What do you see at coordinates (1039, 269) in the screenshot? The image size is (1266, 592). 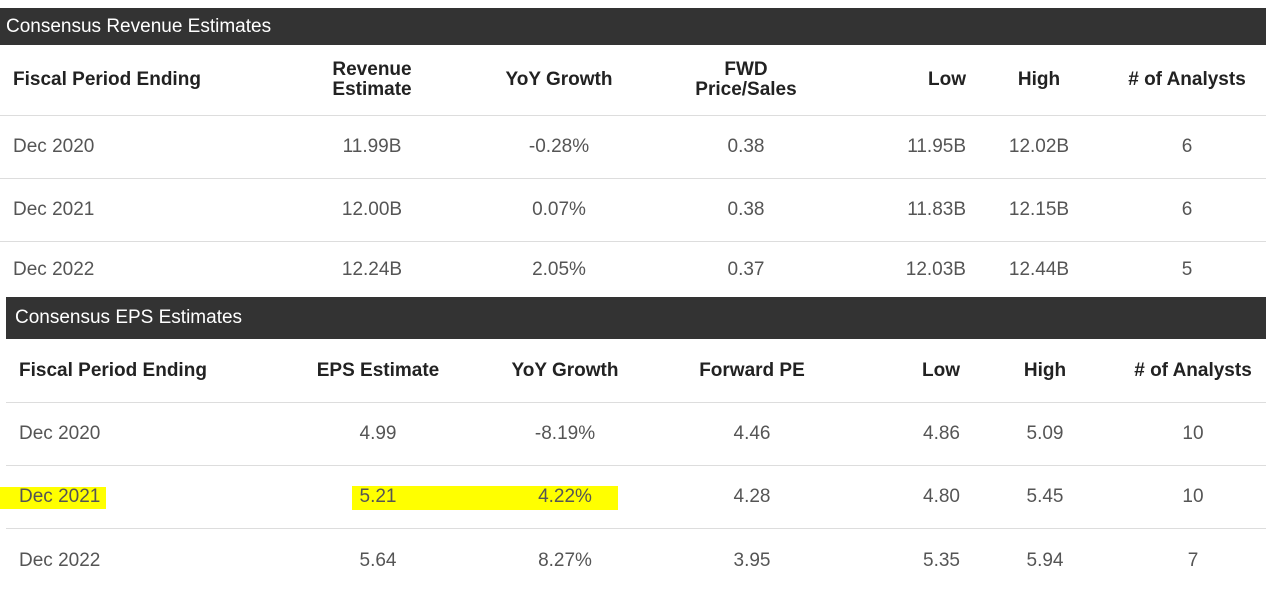 I see `high-cell: 12.44B` at bounding box center [1039, 269].